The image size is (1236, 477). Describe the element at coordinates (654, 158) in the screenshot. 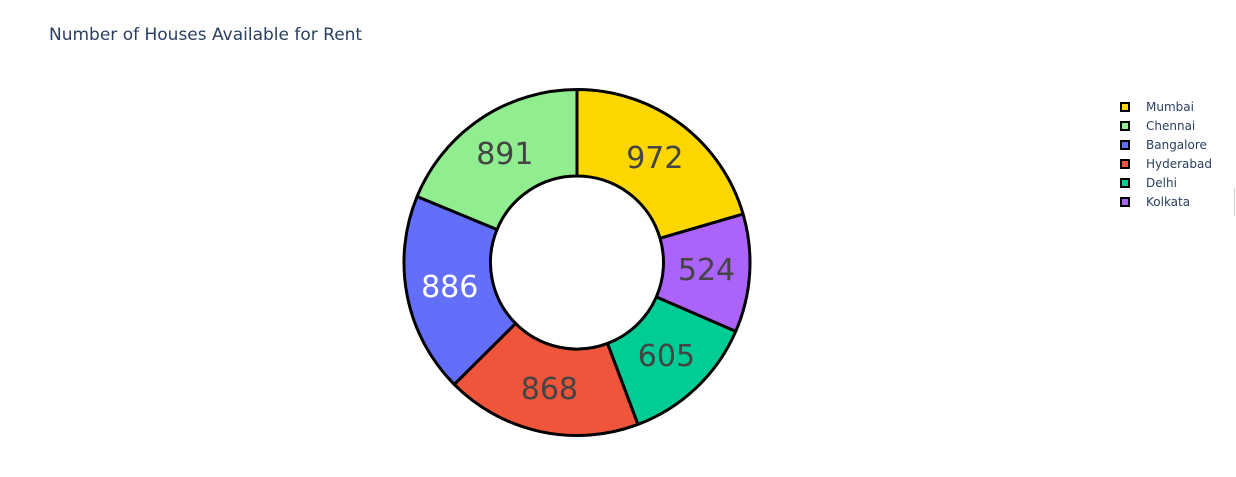

I see `slice-value-mumbai: 972` at that location.